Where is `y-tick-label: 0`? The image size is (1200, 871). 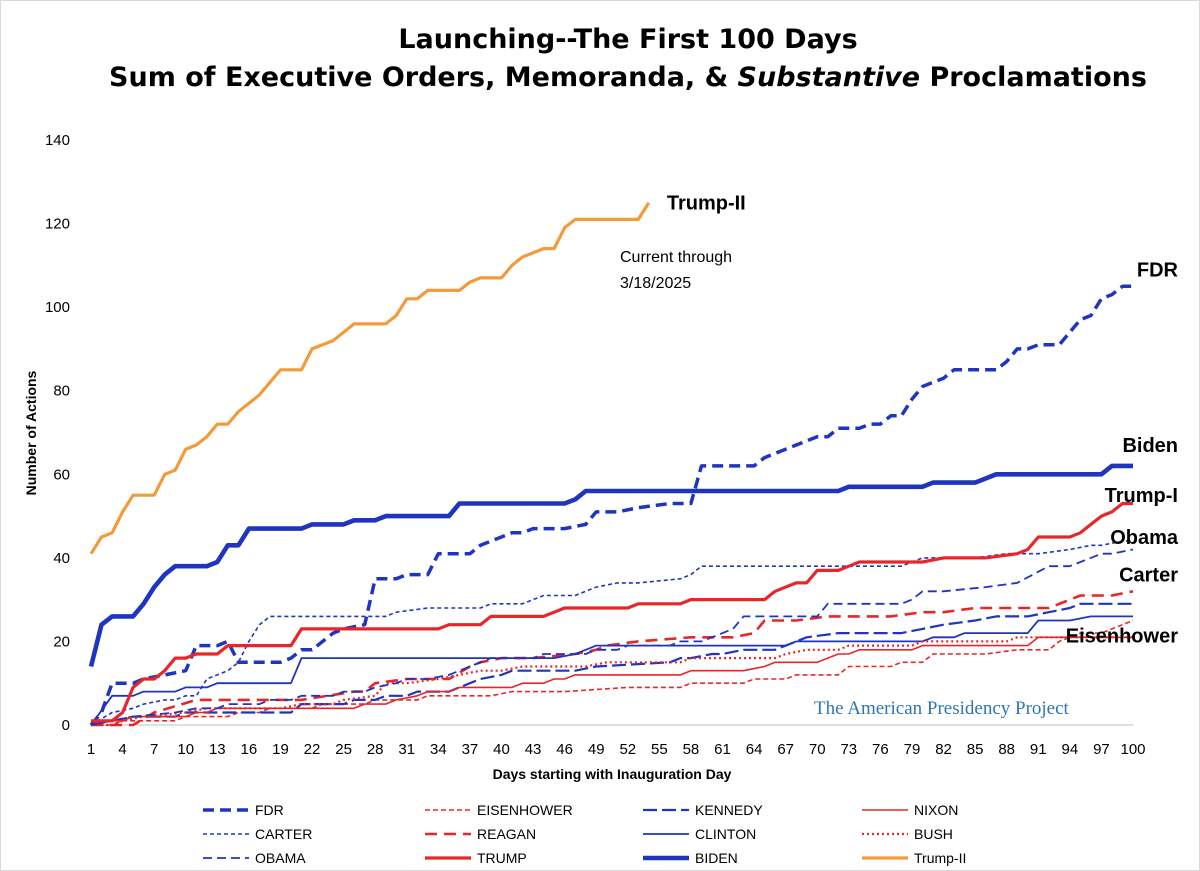 y-tick-label: 0 is located at coordinates (66, 725).